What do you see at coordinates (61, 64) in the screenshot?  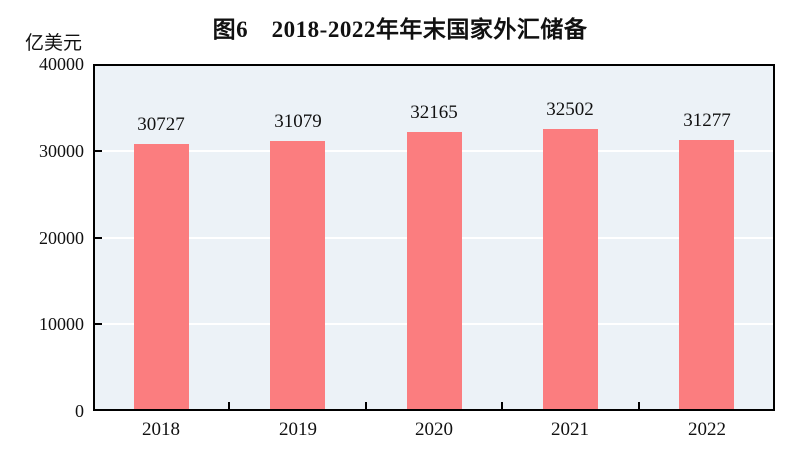 I see `y-tick-label: 40000` at bounding box center [61, 64].